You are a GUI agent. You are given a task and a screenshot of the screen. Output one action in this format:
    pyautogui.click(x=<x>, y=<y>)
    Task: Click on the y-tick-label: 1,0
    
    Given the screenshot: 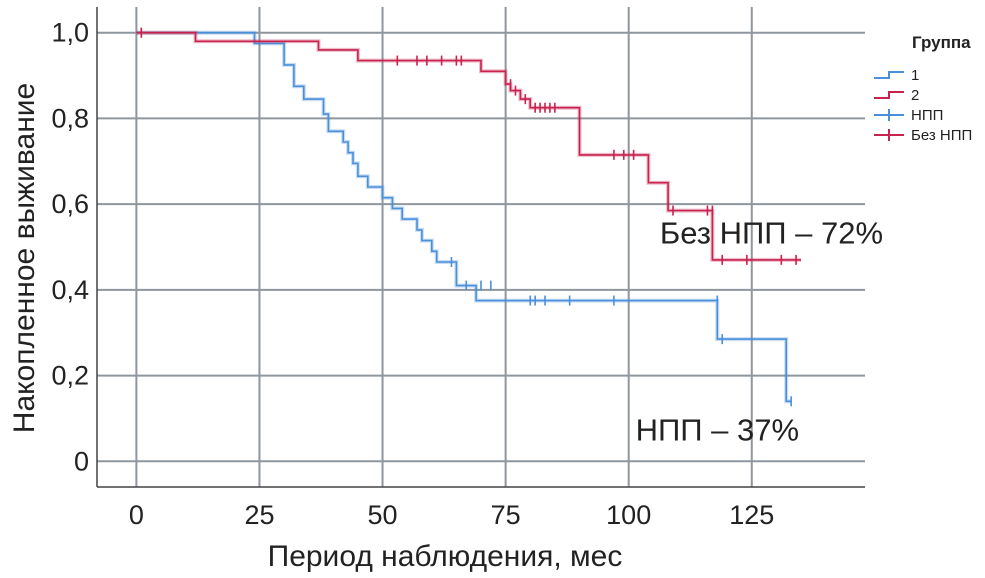 What is the action you would take?
    pyautogui.click(x=70, y=33)
    